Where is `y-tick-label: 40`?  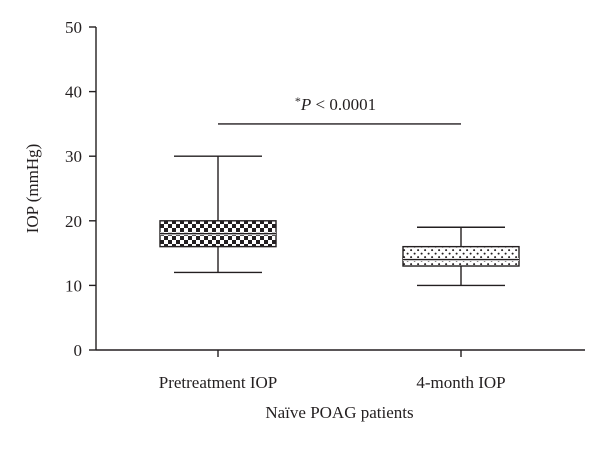
y-tick-label: 40 is located at coordinates (73, 92).